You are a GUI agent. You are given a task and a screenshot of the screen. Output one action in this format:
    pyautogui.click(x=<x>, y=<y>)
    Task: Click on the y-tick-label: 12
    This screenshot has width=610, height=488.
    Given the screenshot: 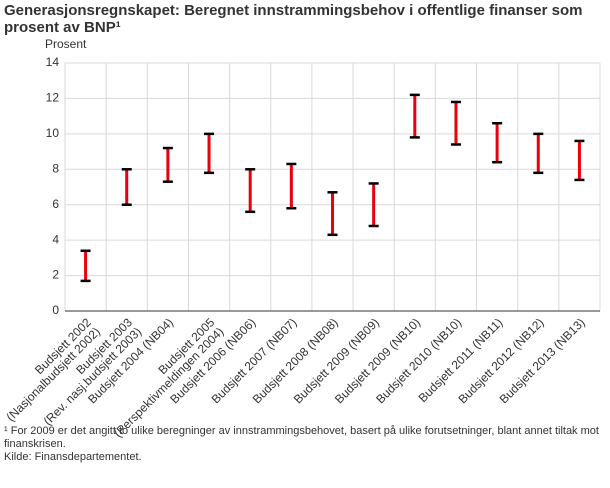 What is the action you would take?
    pyautogui.click(x=53, y=98)
    